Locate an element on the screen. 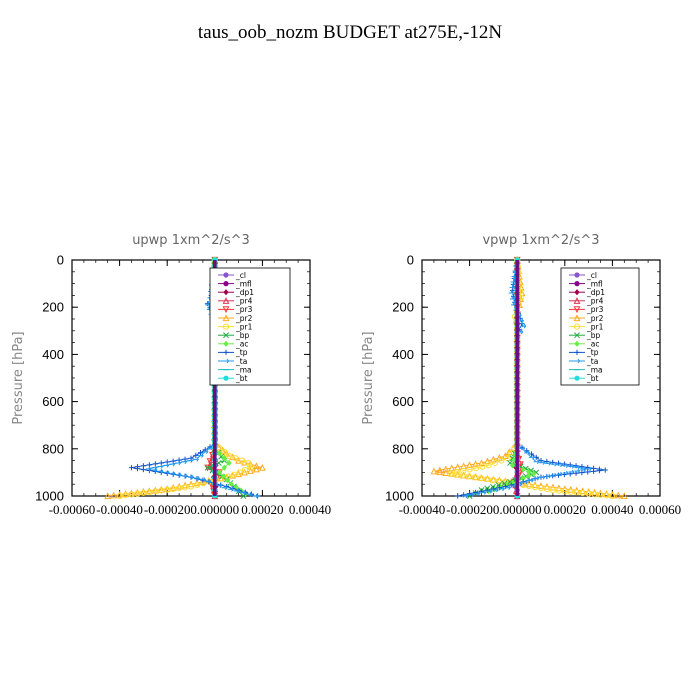 The image size is (700, 700). x-tick-label: 0.00040 is located at coordinates (612, 509).